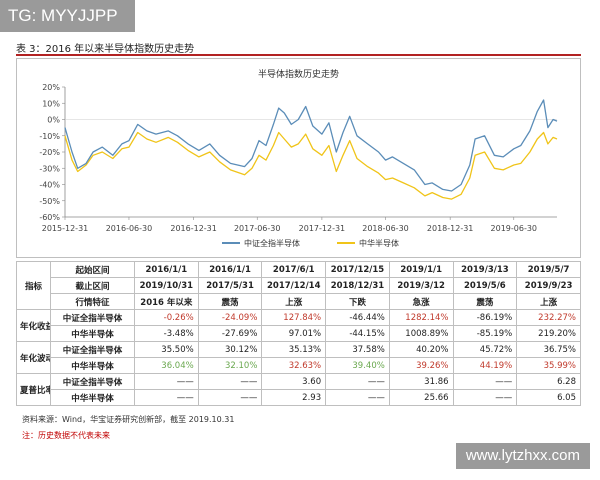 The width and height of the screenshot is (600, 480). What do you see at coordinates (421, 397) in the screenshot?
I see `value-cell: 25.66` at bounding box center [421, 397].